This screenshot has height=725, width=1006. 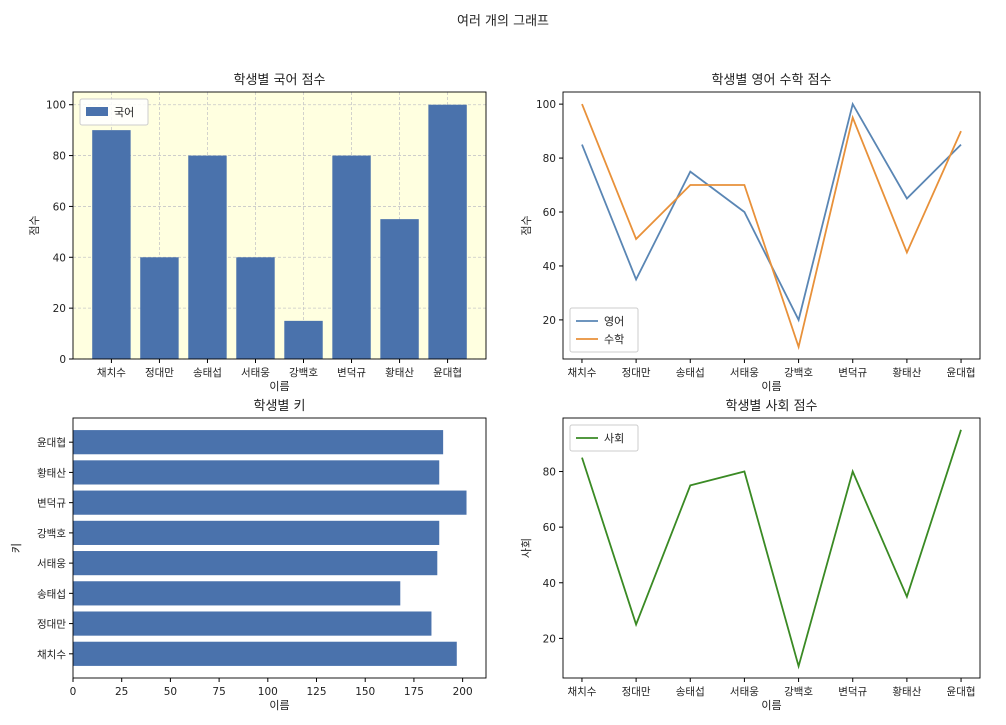 I want to click on x-tick-label: 125, so click(x=316, y=692).